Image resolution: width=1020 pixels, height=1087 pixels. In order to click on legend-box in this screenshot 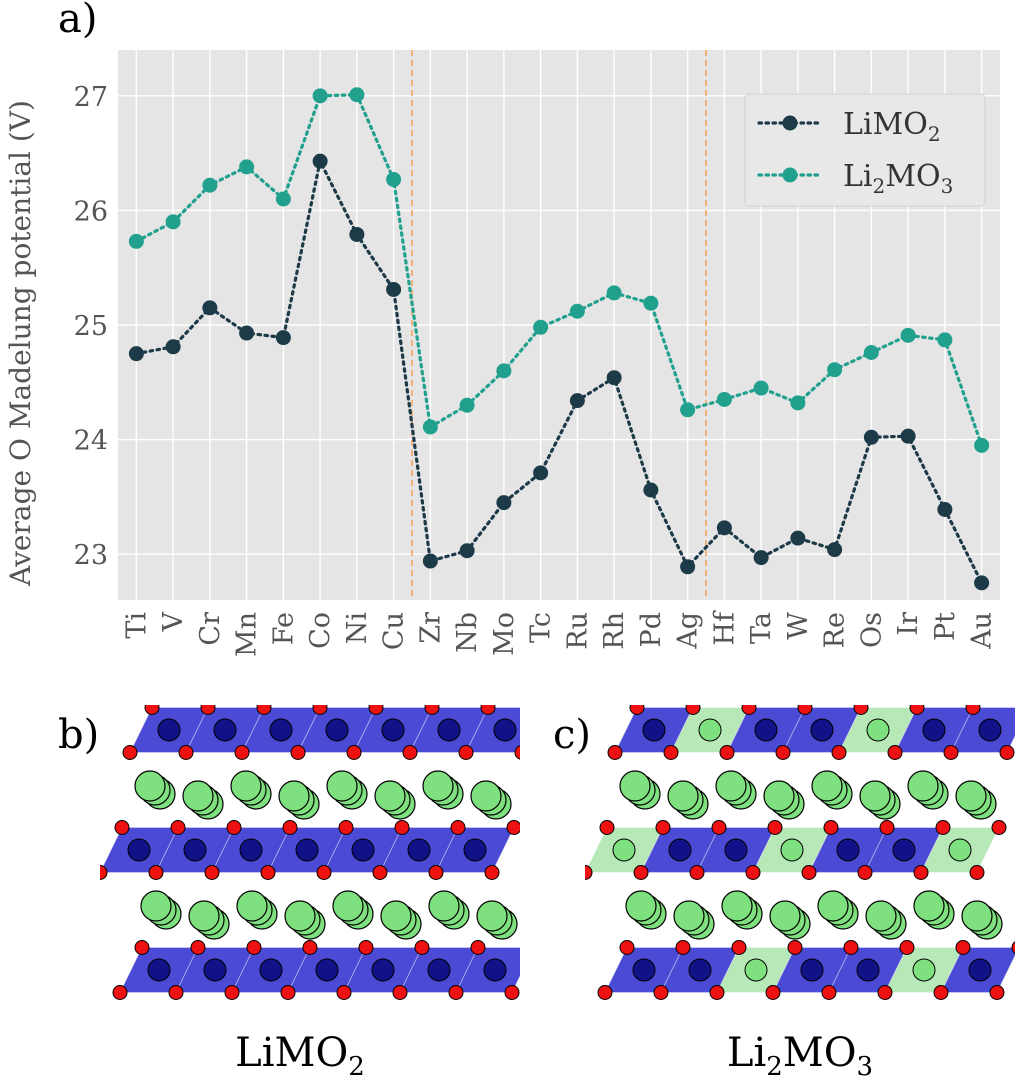, I will do `click(865, 150)`.